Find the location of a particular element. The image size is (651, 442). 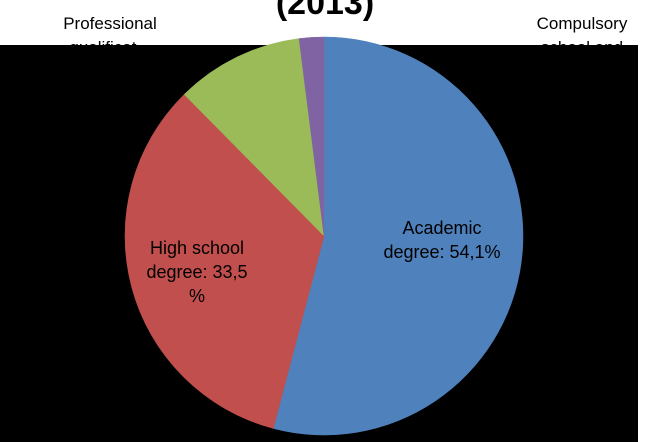

slice-label-academic-degree: Academic degree: 54,1% is located at coordinates (441, 240).